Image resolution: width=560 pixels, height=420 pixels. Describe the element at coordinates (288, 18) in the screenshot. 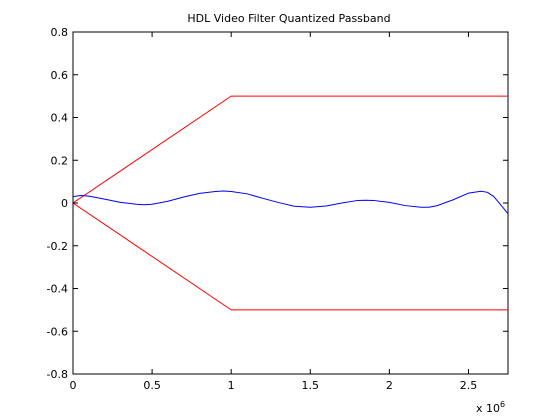

I see `chart-title: HDL Video Filter Quantized Passband` at that location.